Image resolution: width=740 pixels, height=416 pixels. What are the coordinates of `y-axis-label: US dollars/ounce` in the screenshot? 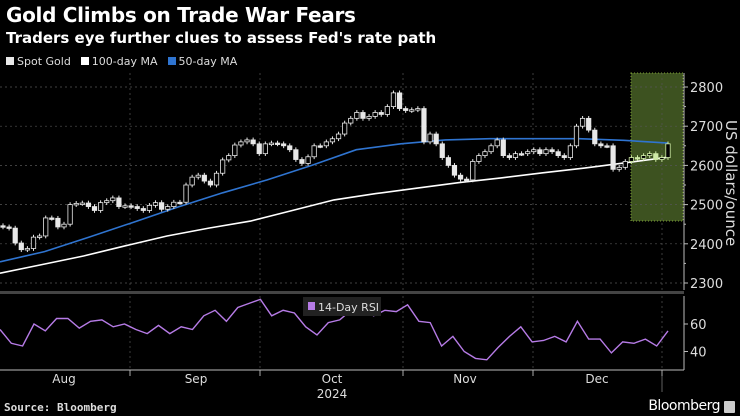 It's located at (731, 183).